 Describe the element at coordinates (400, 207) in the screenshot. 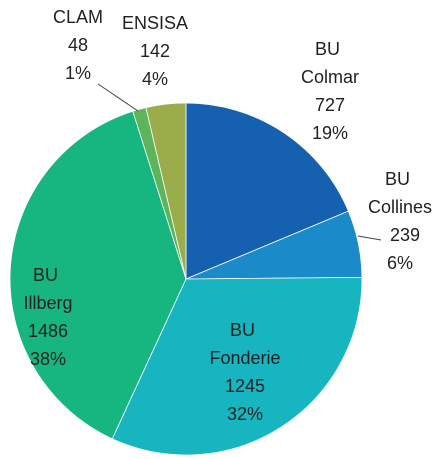

I see `category-line: Collines` at that location.